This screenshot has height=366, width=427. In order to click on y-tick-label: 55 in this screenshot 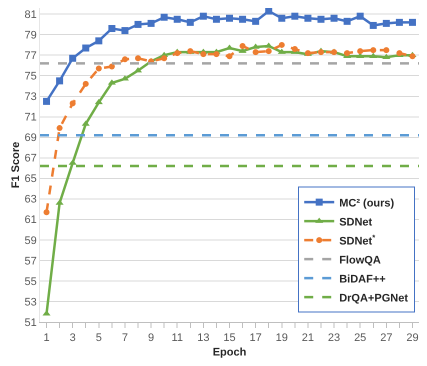, I will do `click(30, 282)`.